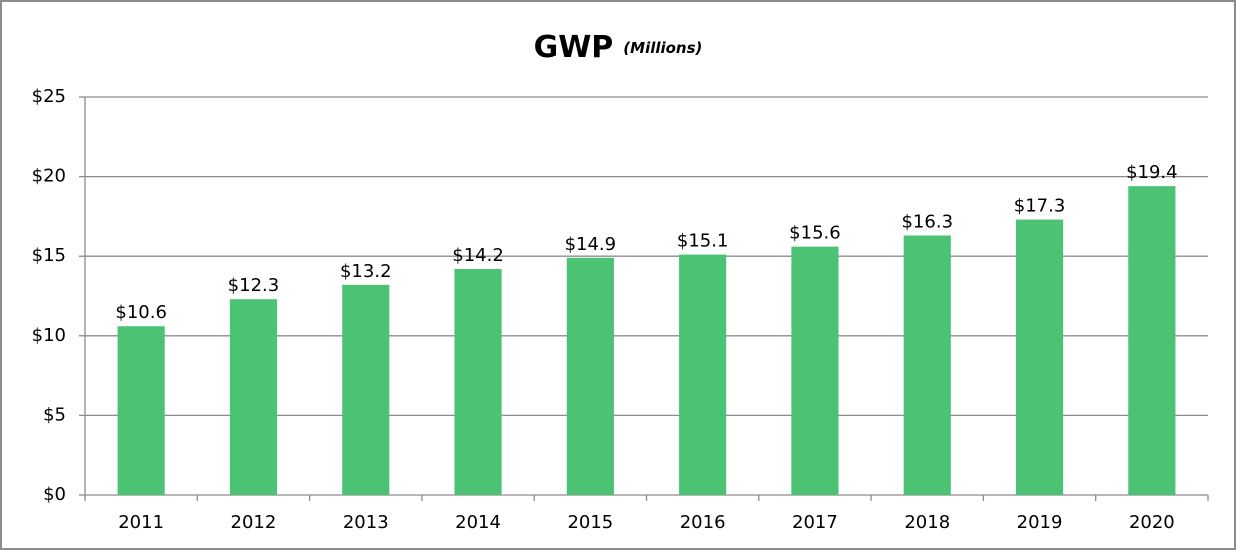  What do you see at coordinates (590, 522) in the screenshot?
I see `x-tick-label: 2015` at bounding box center [590, 522].